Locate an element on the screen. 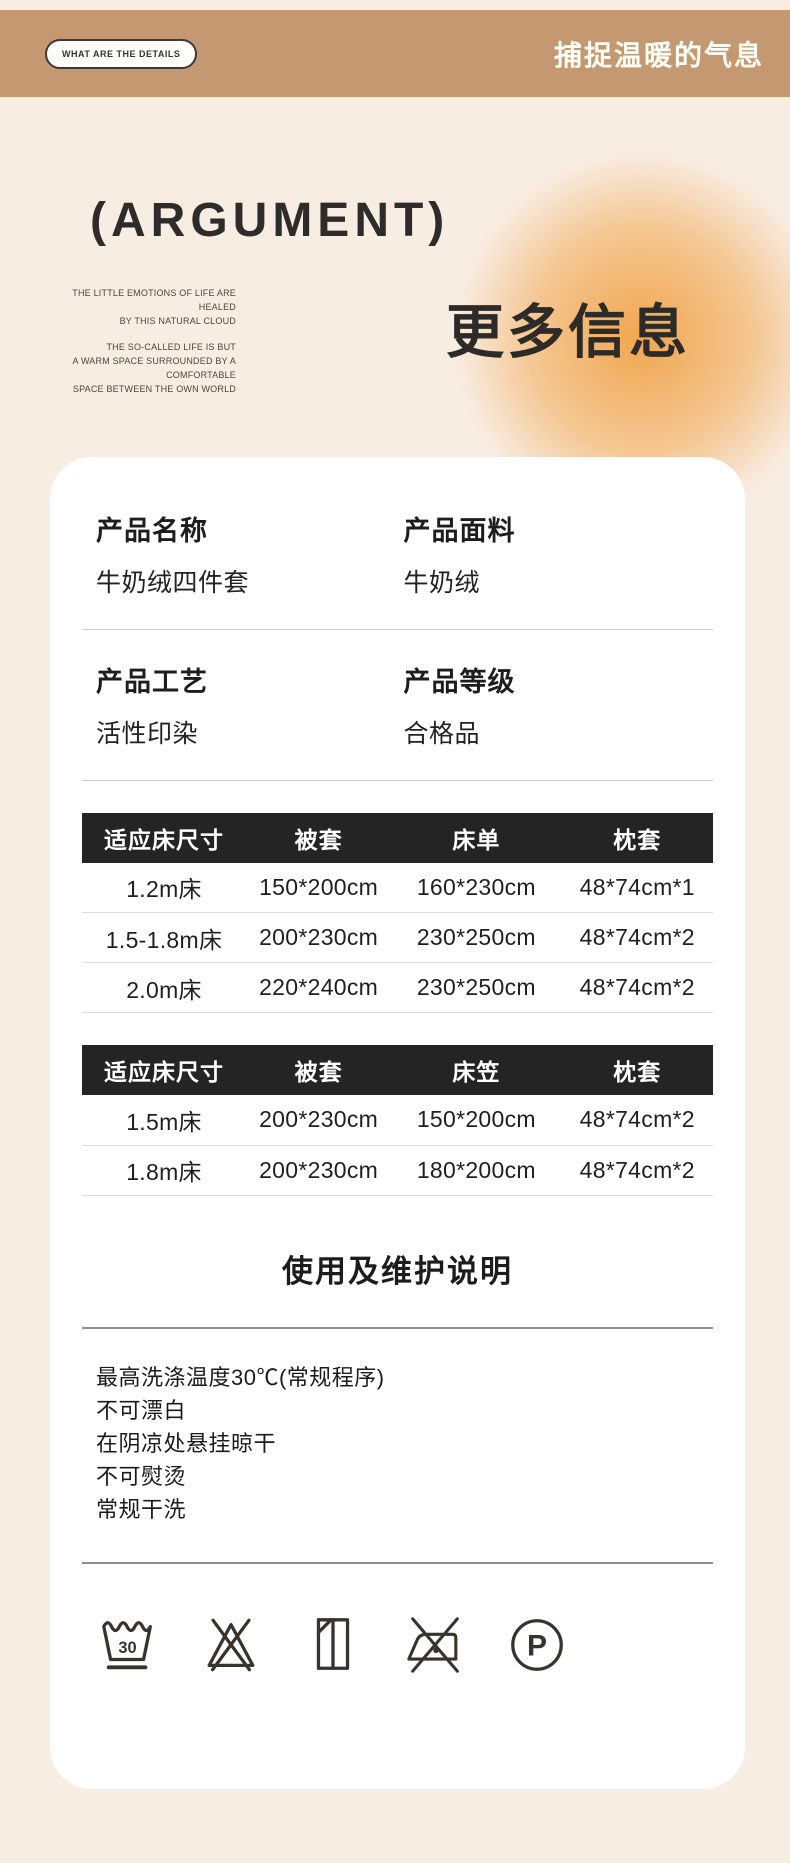 This screenshot has height=1863, width=790. spec-row-2: 产品工艺 活性印染 产品等级 合格品 is located at coordinates (397, 705).